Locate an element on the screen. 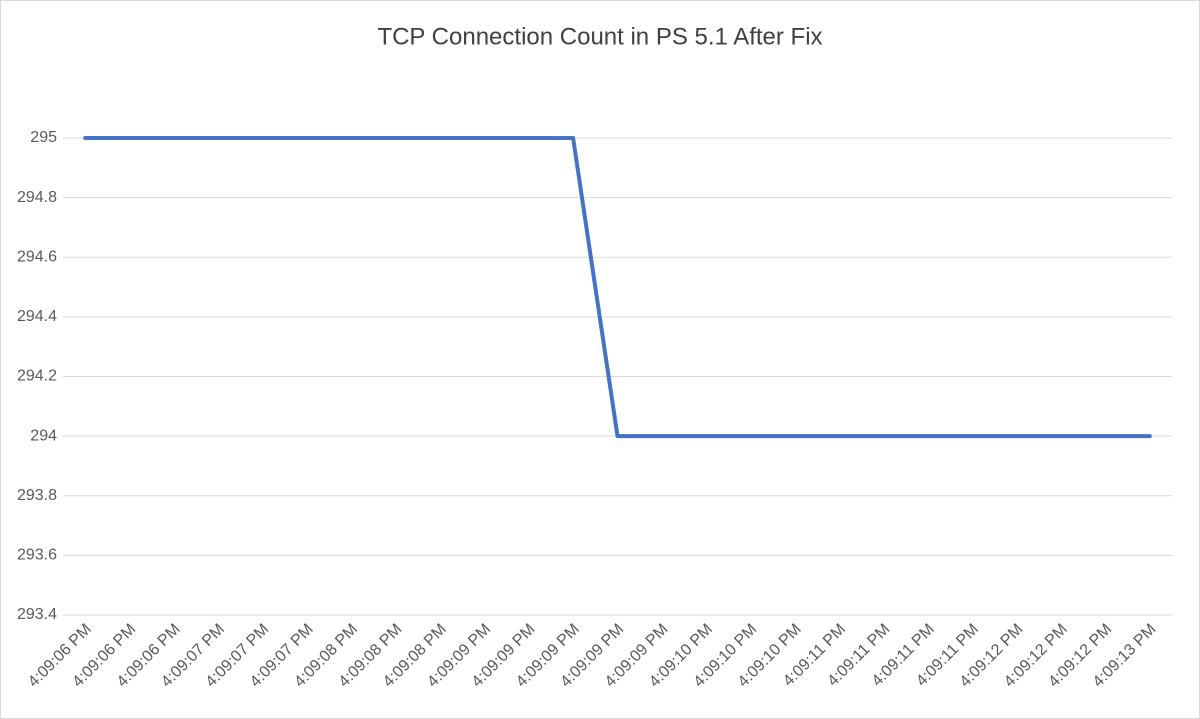 This screenshot has height=719, width=1200. chart-title: TCP Connection Count in PS 5.1 After Fix is located at coordinates (599, 36).